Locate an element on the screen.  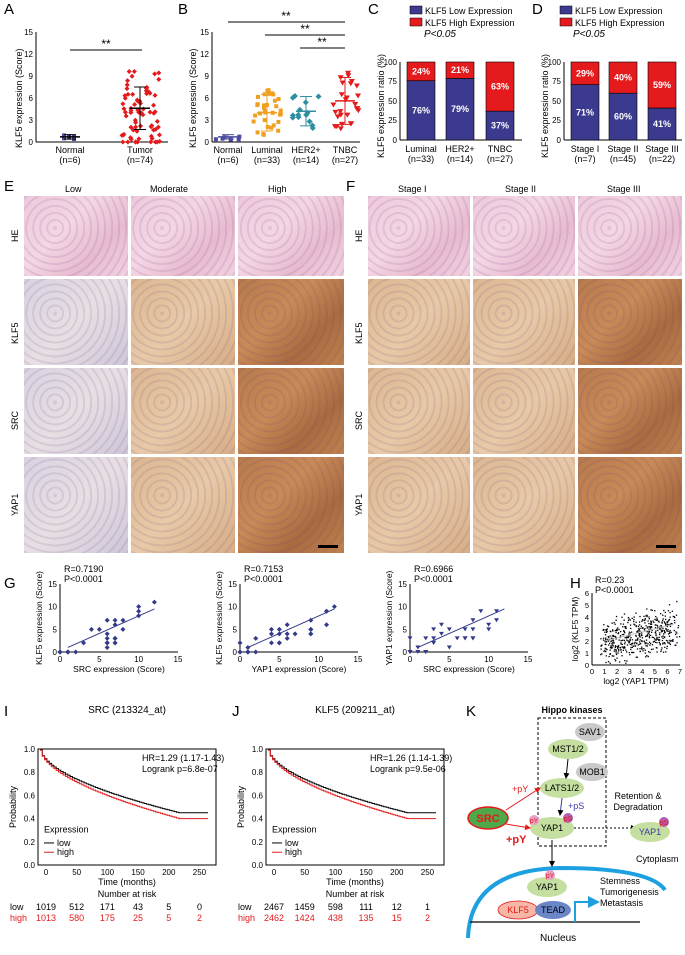
e-col-moderate: Moderate is located at coordinates (169, 189).